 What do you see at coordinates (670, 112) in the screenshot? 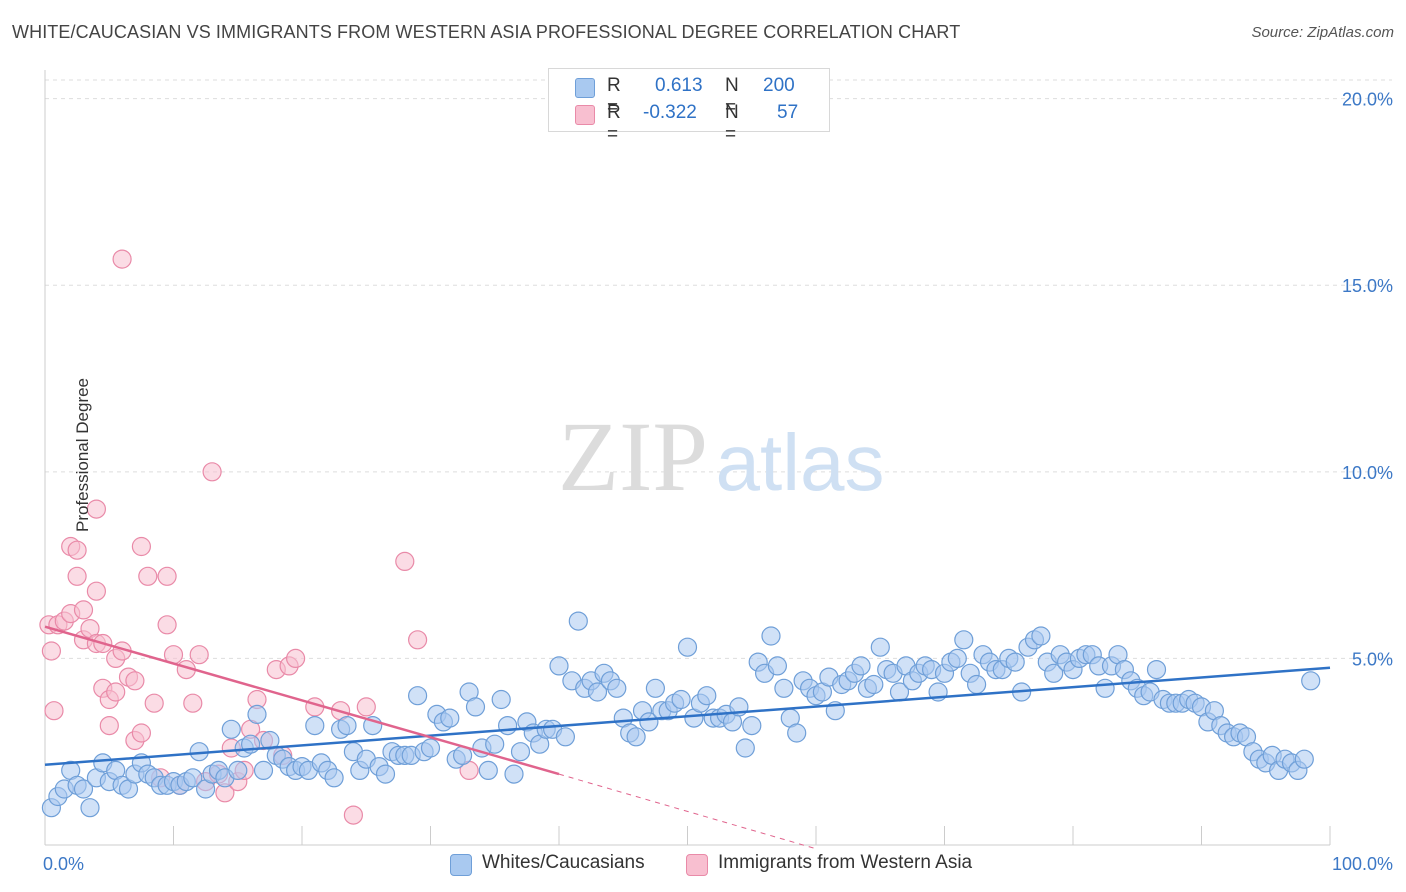
I see `legend-r-value: -0.322` at bounding box center [670, 112].